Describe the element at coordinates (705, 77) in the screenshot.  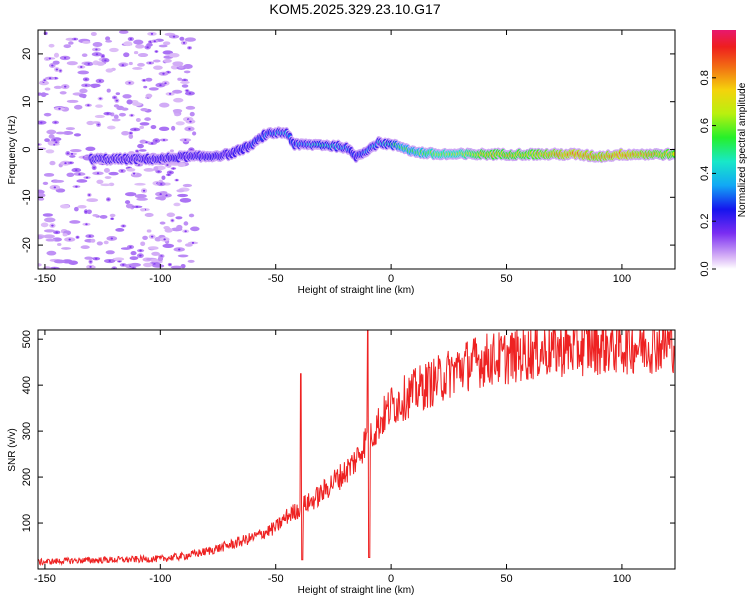
I see `colorbar-tick-label: 0.8` at that location.